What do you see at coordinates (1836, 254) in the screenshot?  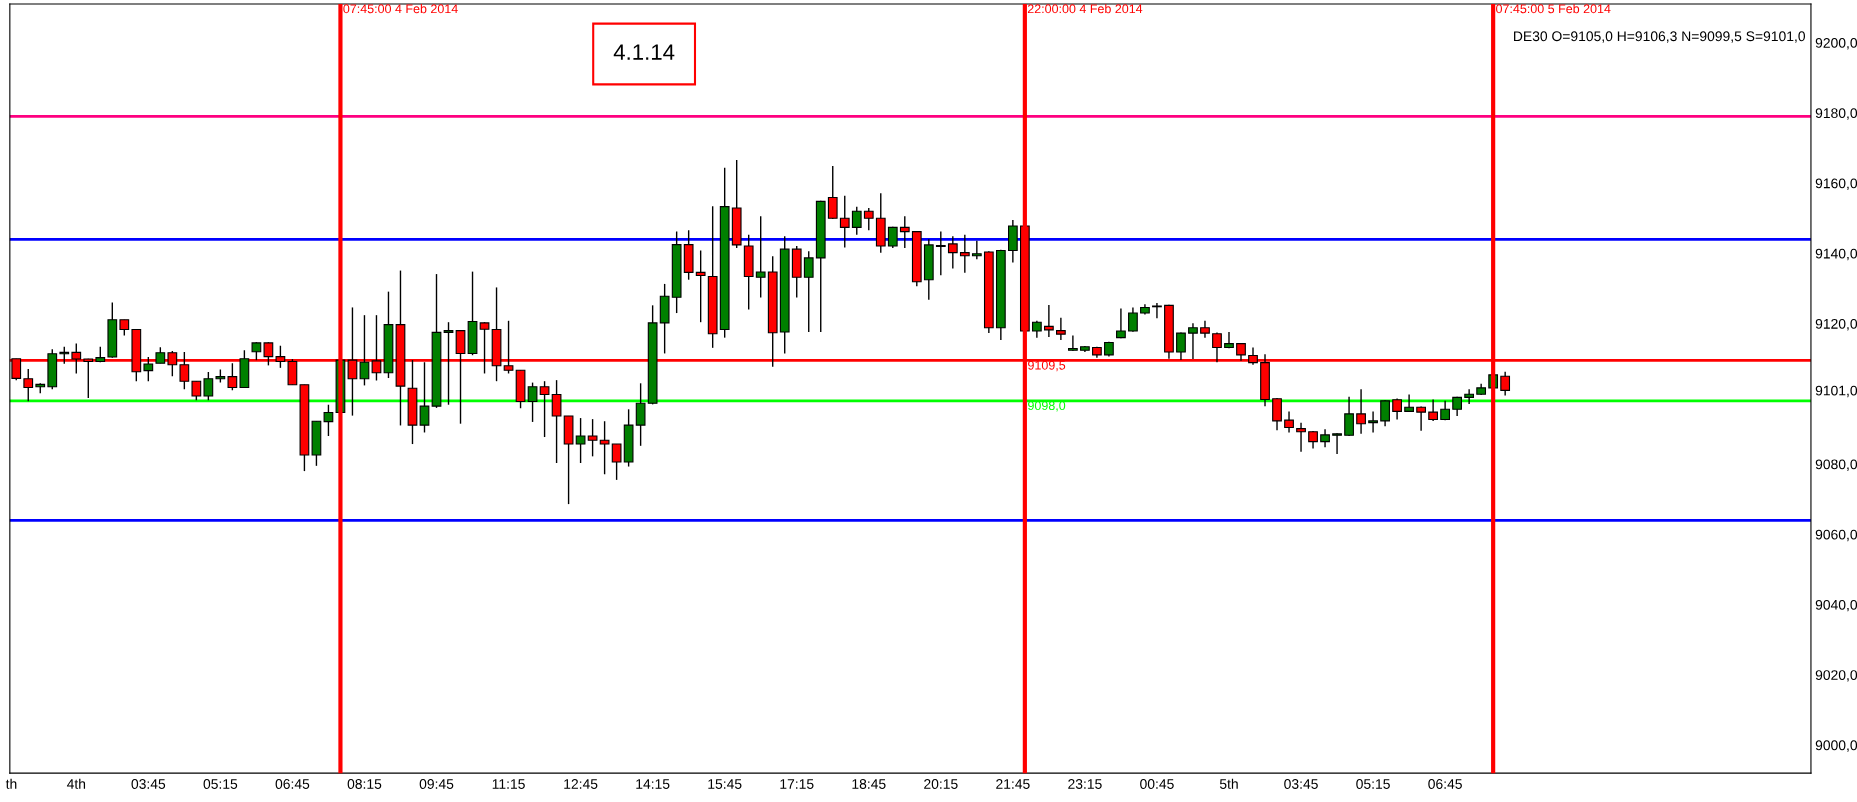 I see `y-tick-label: 9140,0` at bounding box center [1836, 254].